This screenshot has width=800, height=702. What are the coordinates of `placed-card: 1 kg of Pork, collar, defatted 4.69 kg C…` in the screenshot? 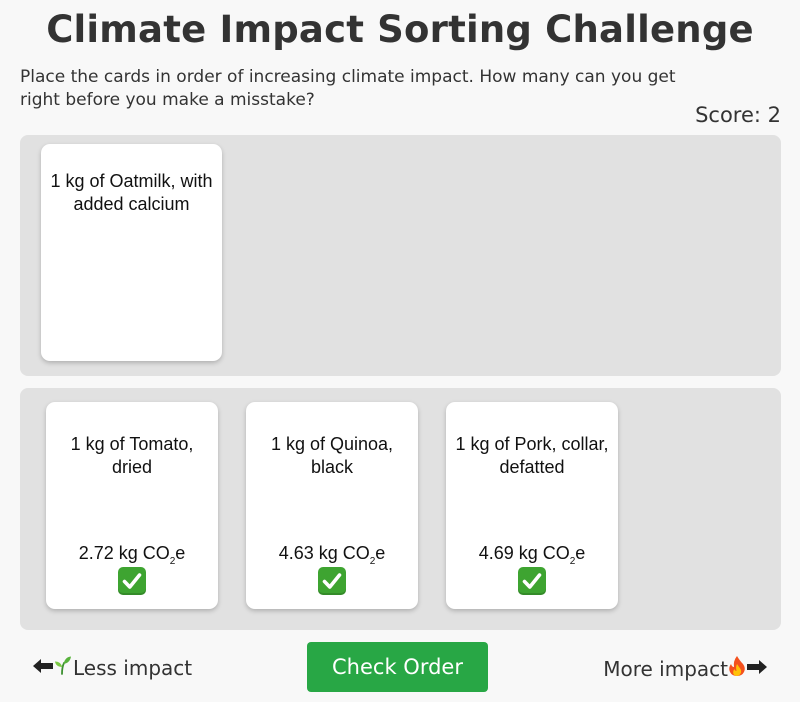 It's located at (532, 505).